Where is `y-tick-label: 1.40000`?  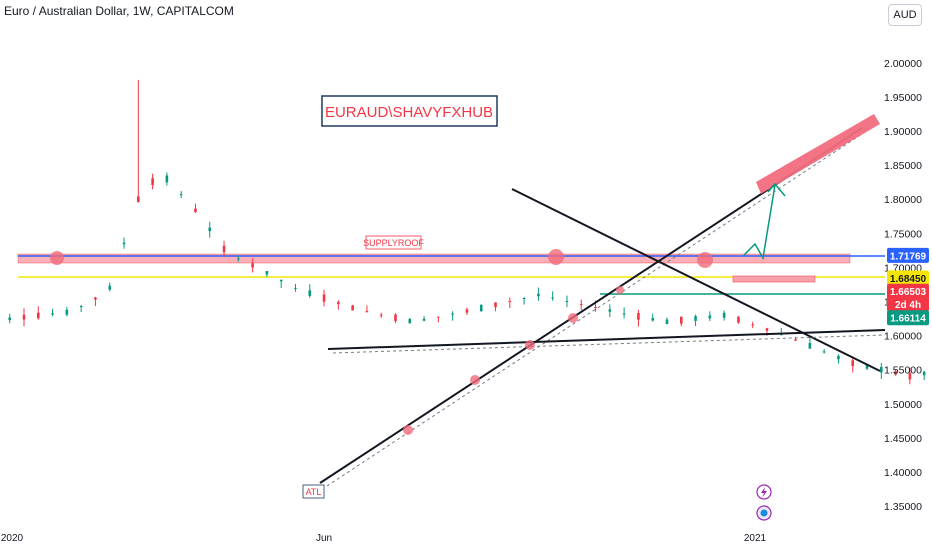 y-tick-label: 1.40000 is located at coordinates (903, 473).